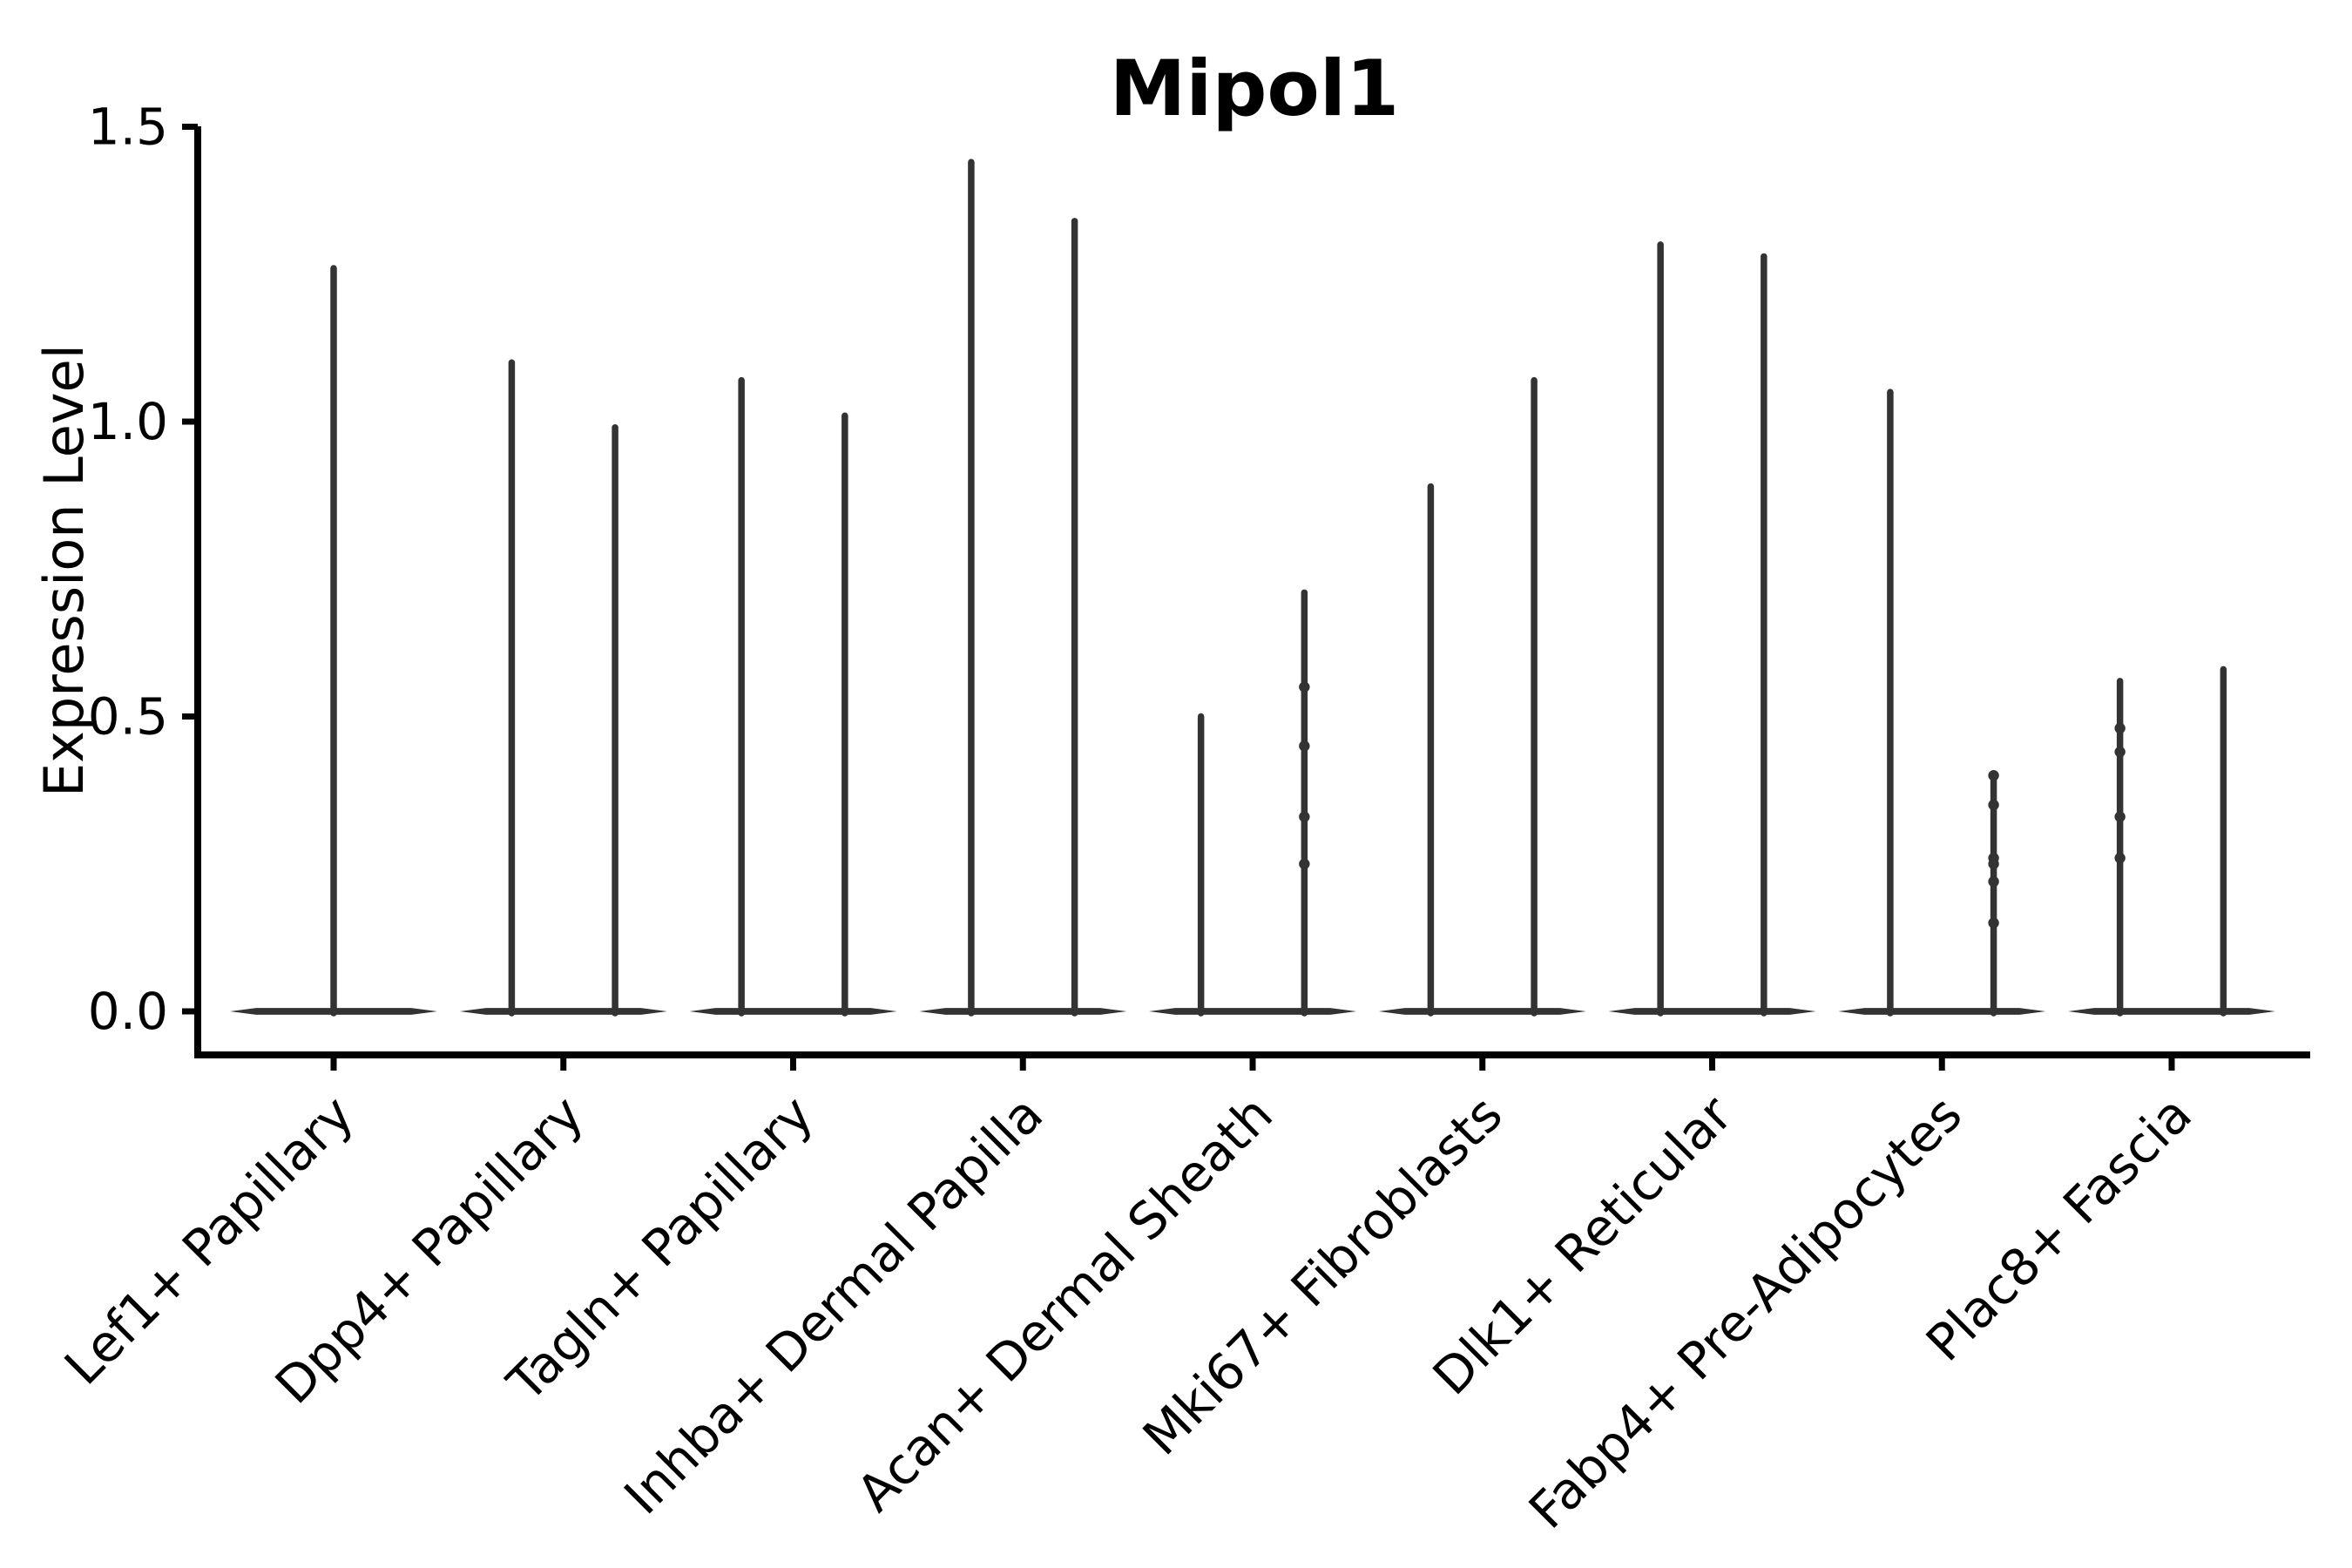 The height and width of the screenshot is (1568, 2352). I want to click on y-tick-label: 1.0, so click(128, 421).